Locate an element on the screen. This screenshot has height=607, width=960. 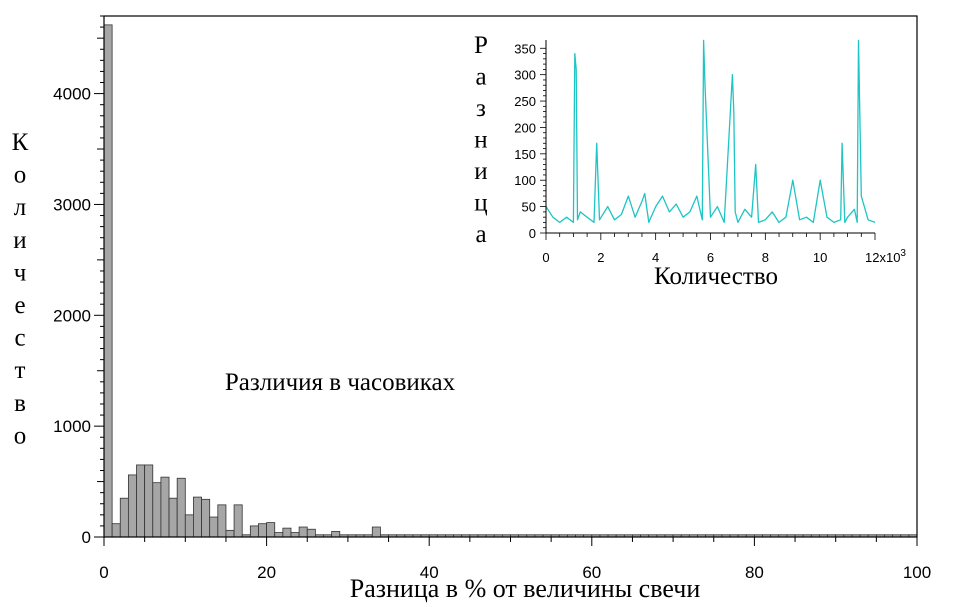
x-tick-label: 40 is located at coordinates (429, 572).